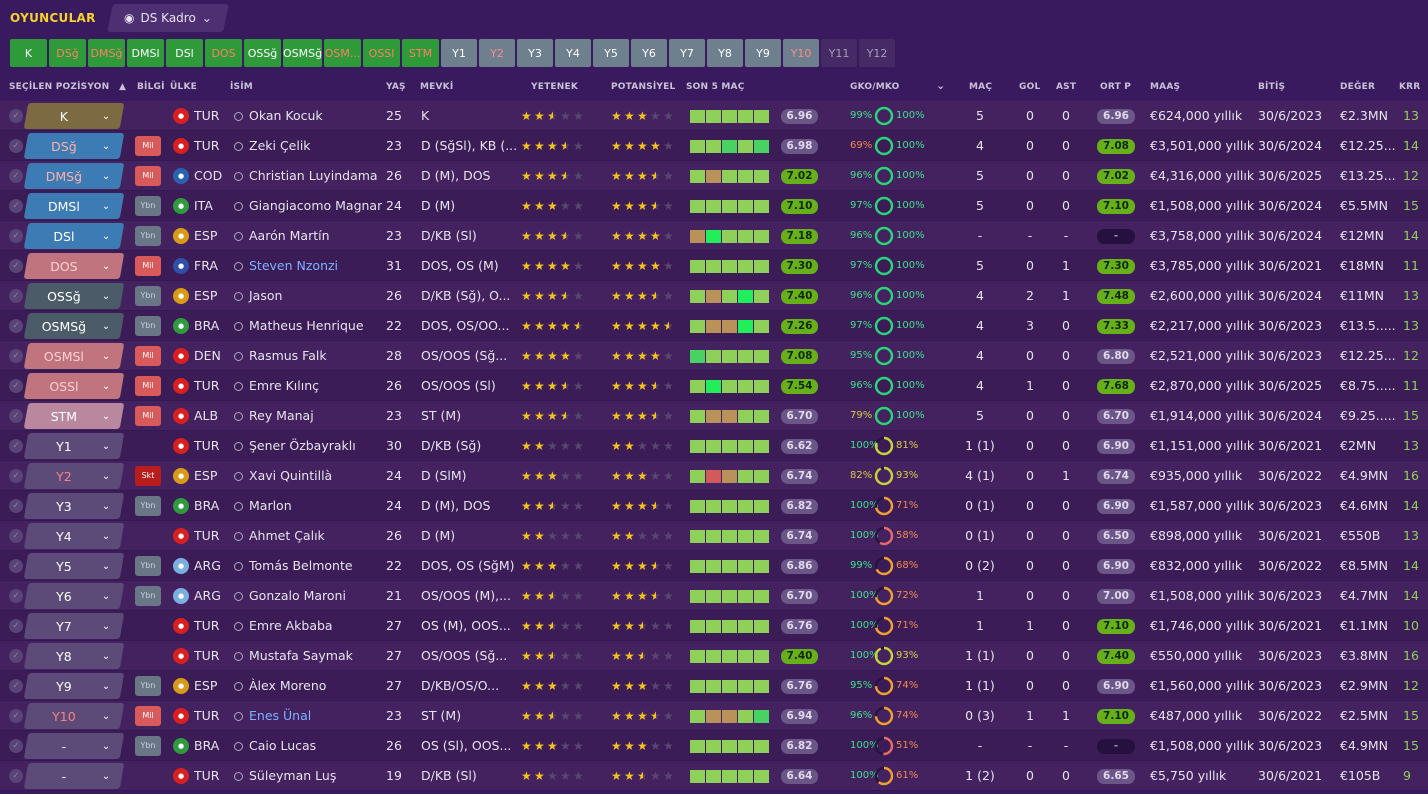  What do you see at coordinates (308, 116) in the screenshot?
I see `player-name: Okan Kocuk` at bounding box center [308, 116].